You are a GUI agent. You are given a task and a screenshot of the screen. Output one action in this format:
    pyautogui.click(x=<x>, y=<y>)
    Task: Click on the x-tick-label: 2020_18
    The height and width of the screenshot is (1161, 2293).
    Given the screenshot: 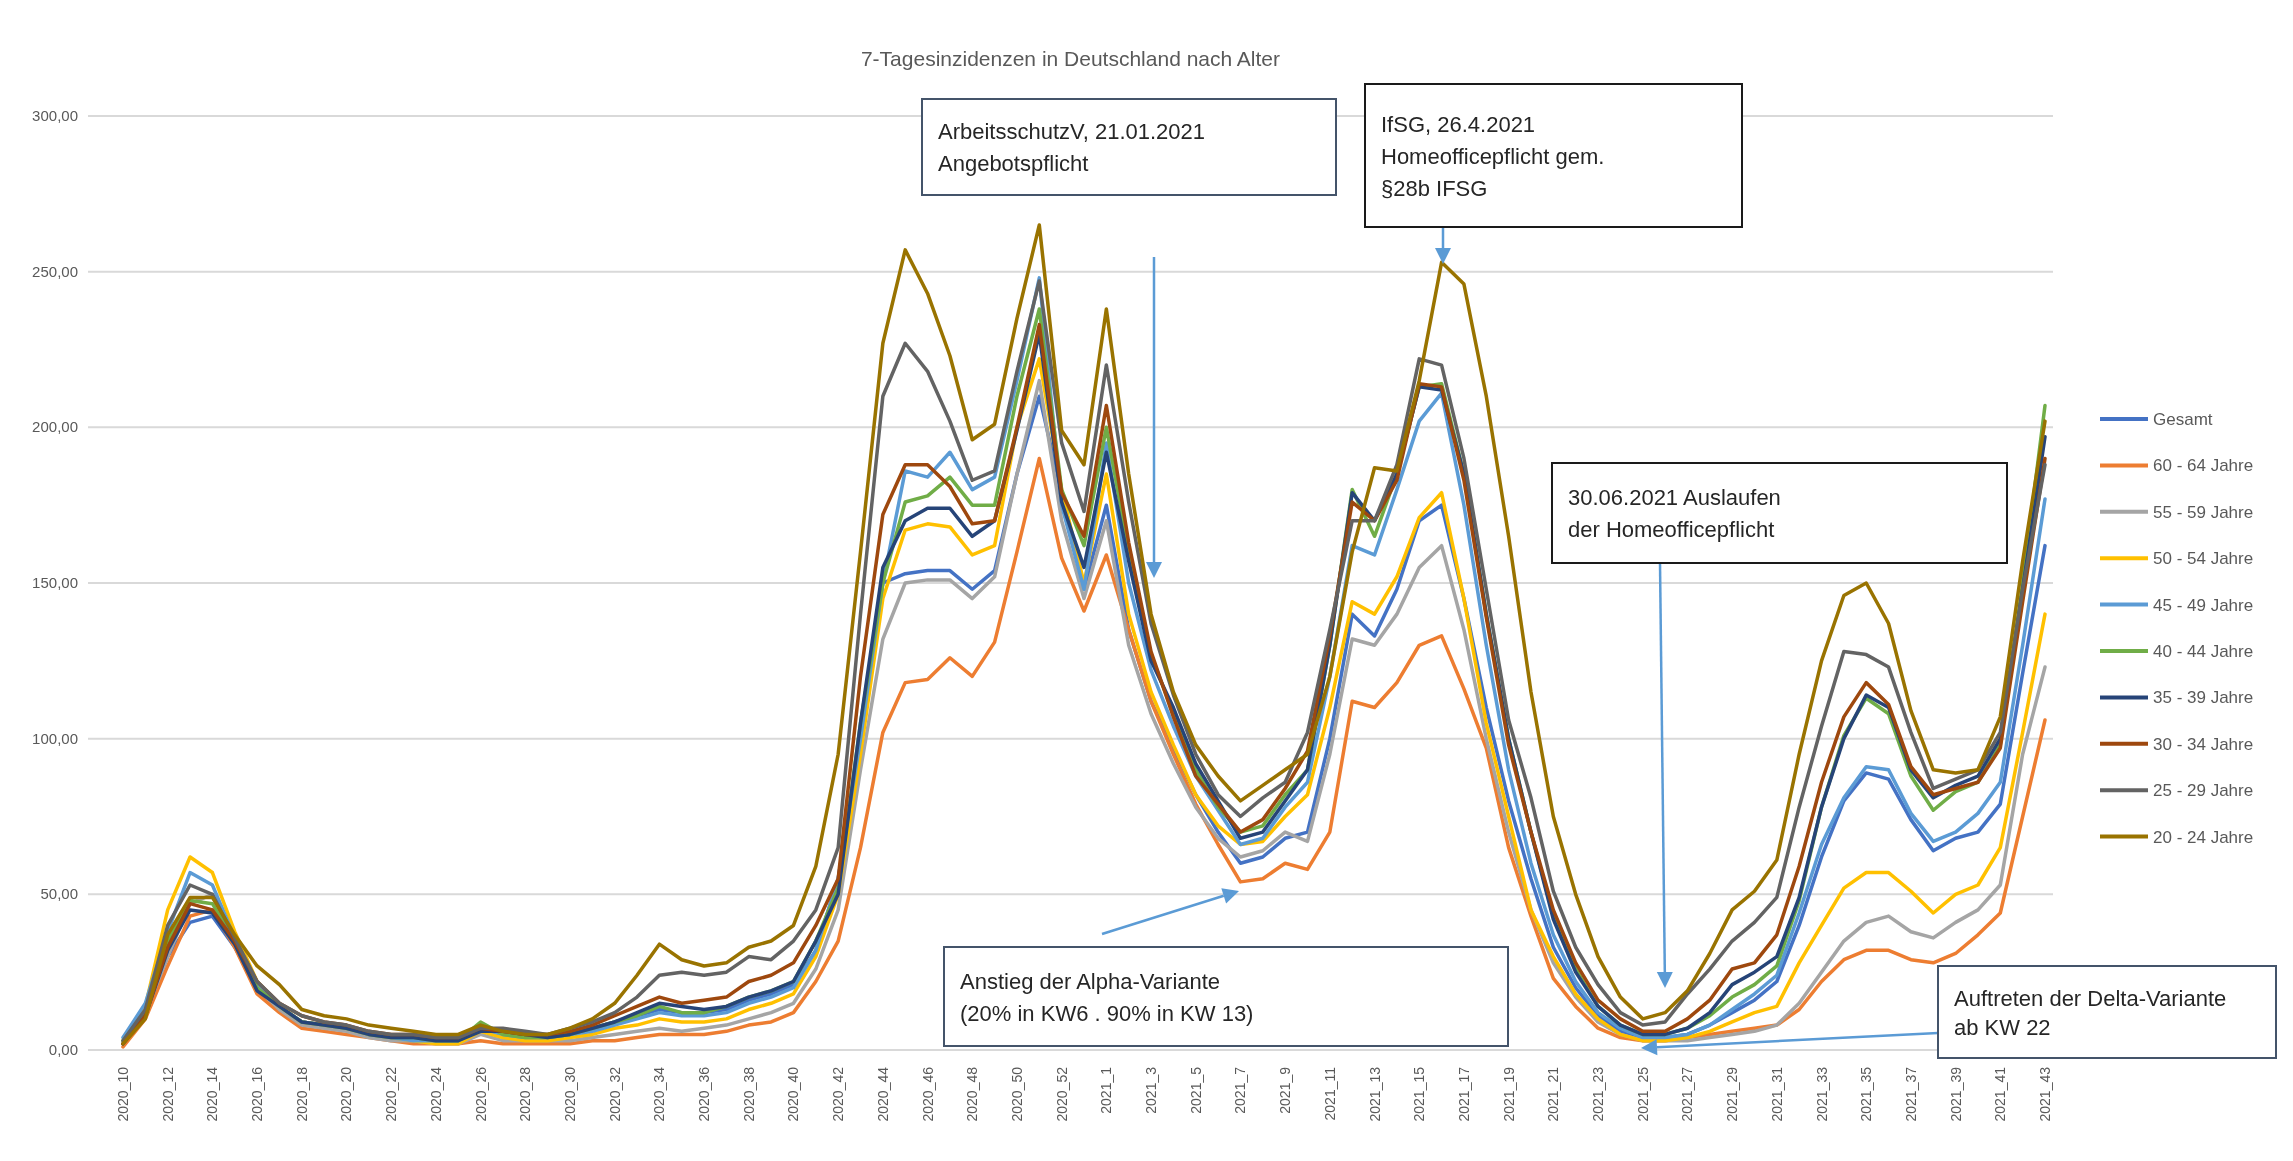 What is the action you would take?
    pyautogui.click(x=301, y=1094)
    